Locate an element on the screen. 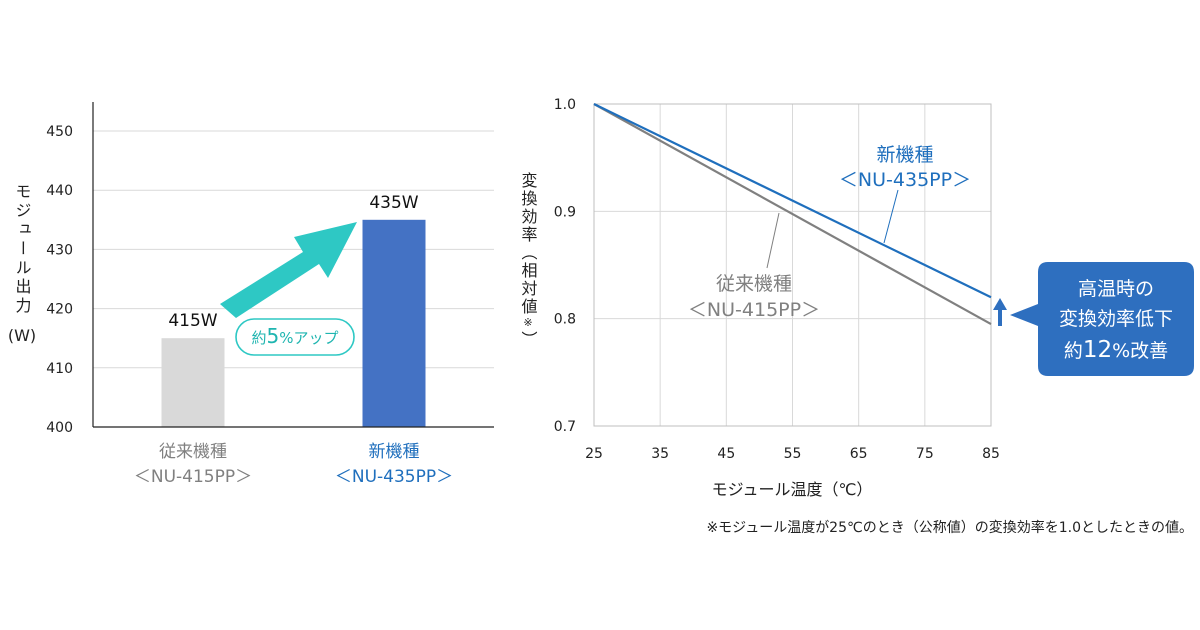 This screenshot has height=630, width=1200. bar-y-axis-title: モジュール出力 is located at coordinates (22, 249).